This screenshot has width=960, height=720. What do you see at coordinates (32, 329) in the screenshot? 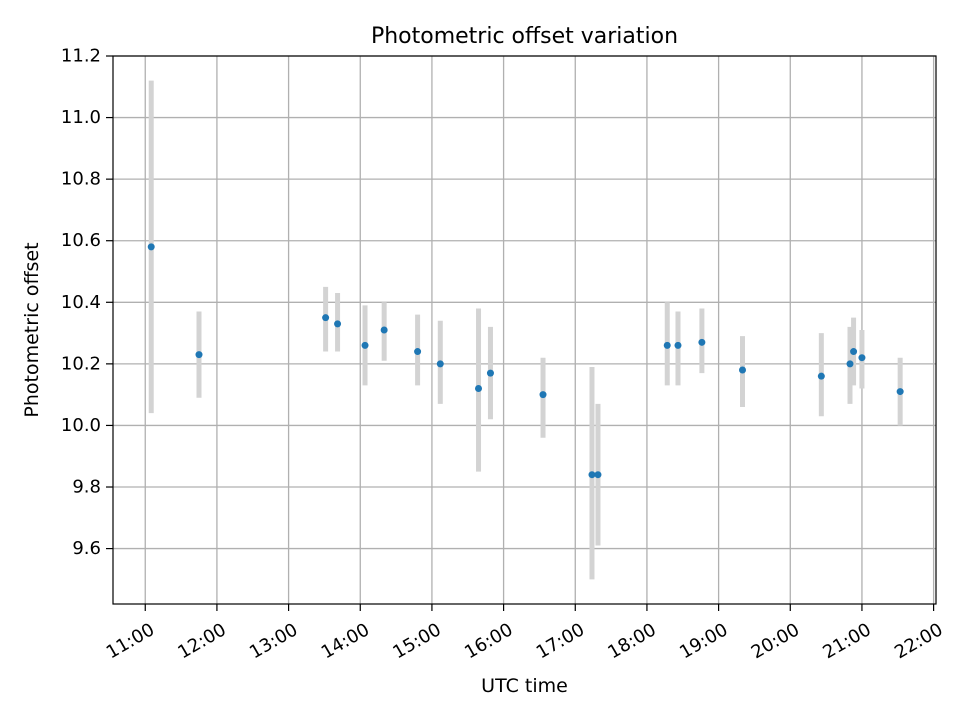
I see `y-axis-label: Photometric offset` at bounding box center [32, 329].